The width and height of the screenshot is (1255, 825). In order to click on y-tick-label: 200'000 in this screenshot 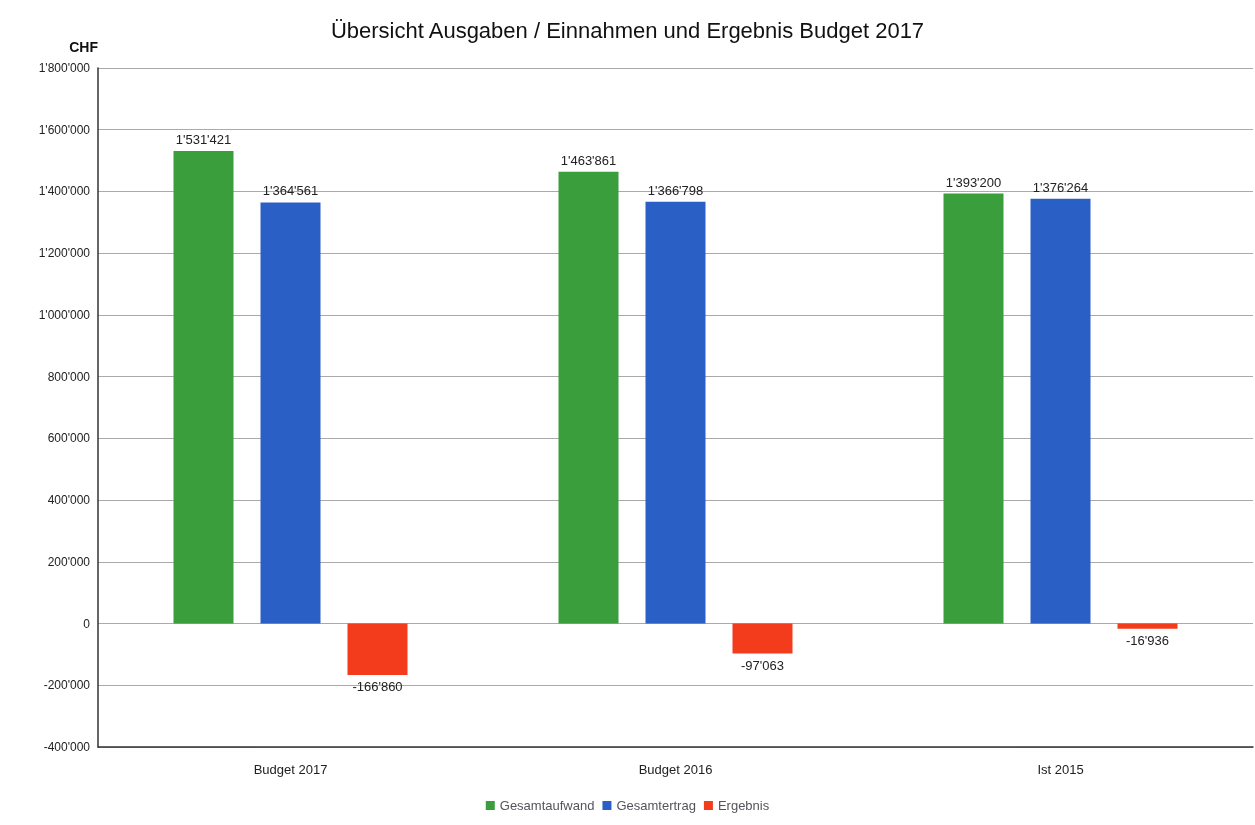, I will do `click(69, 561)`.